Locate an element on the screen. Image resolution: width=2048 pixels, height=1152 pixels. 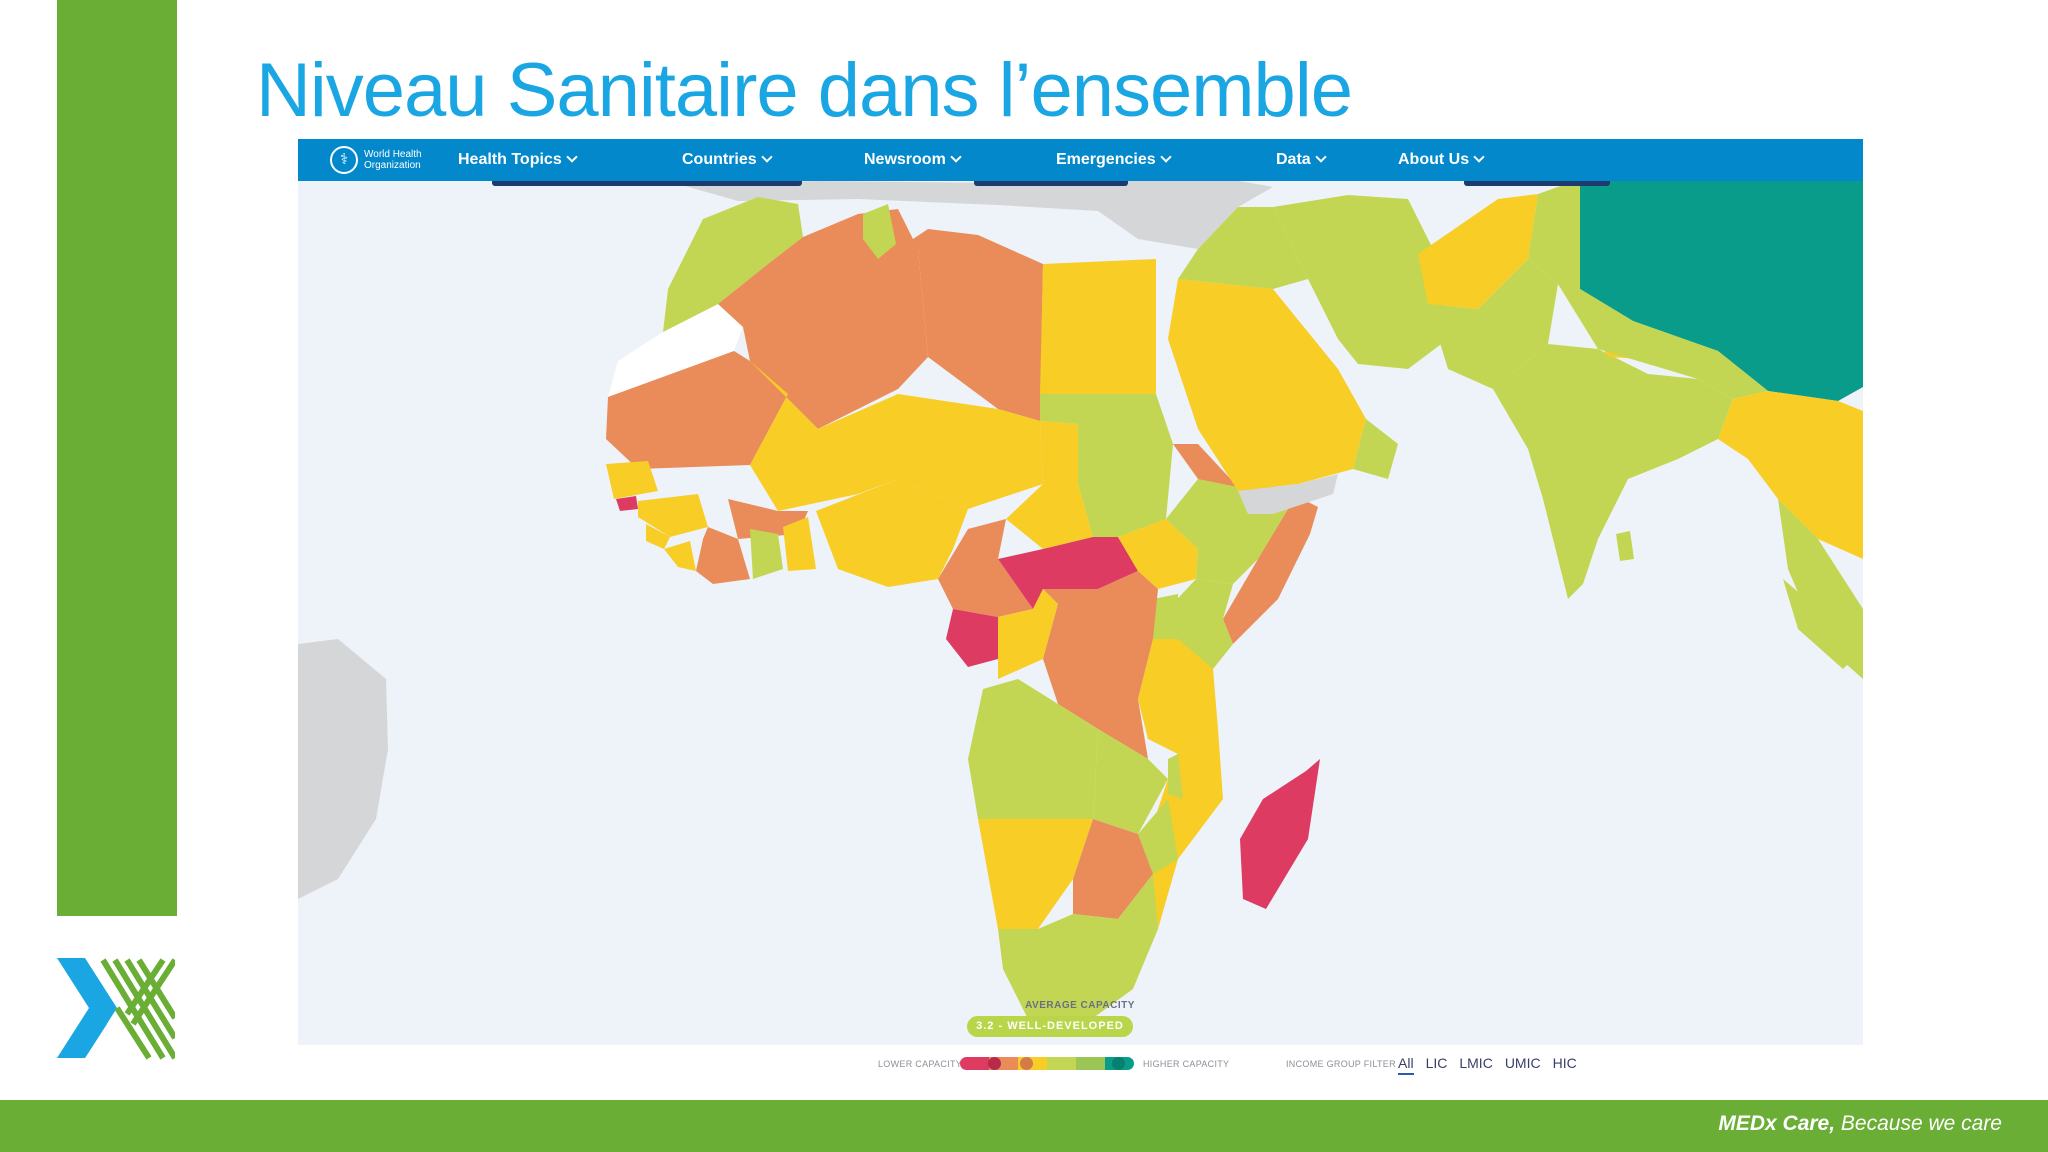
filter-lmic: LMIC is located at coordinates (1476, 1063).